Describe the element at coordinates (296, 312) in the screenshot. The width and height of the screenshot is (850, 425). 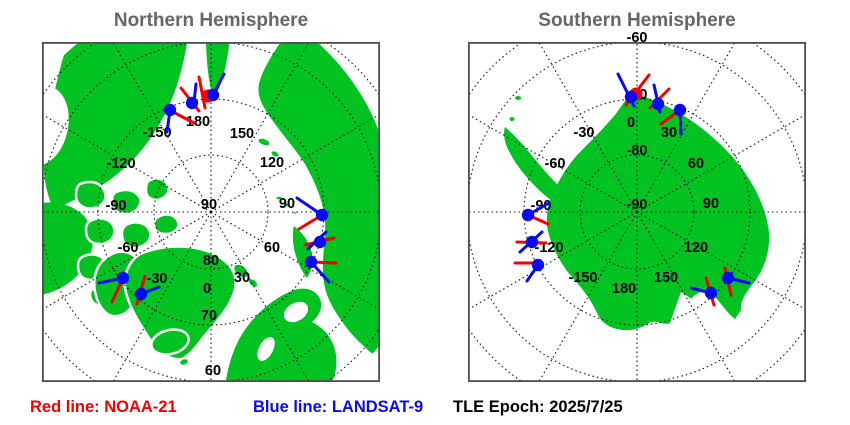
I see `land-shape-white-sea` at that location.